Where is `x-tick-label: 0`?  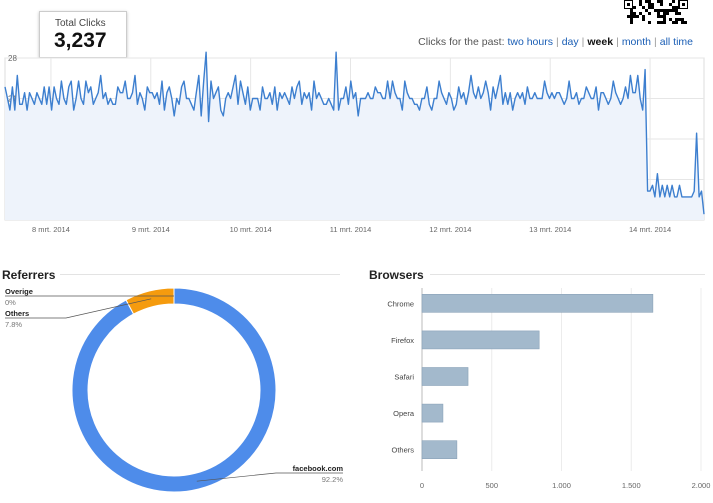
x-tick-label: 0 is located at coordinates (422, 485).